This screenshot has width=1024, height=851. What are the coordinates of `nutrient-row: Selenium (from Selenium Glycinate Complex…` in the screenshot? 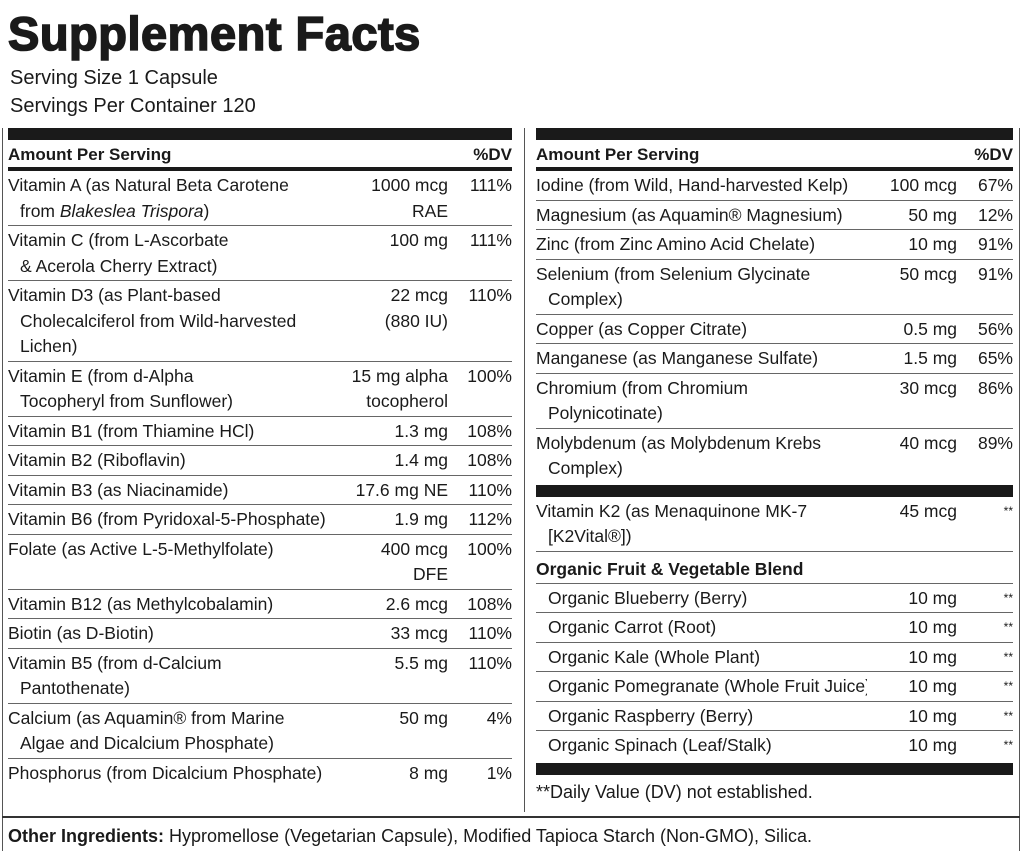 It's located at (774, 286).